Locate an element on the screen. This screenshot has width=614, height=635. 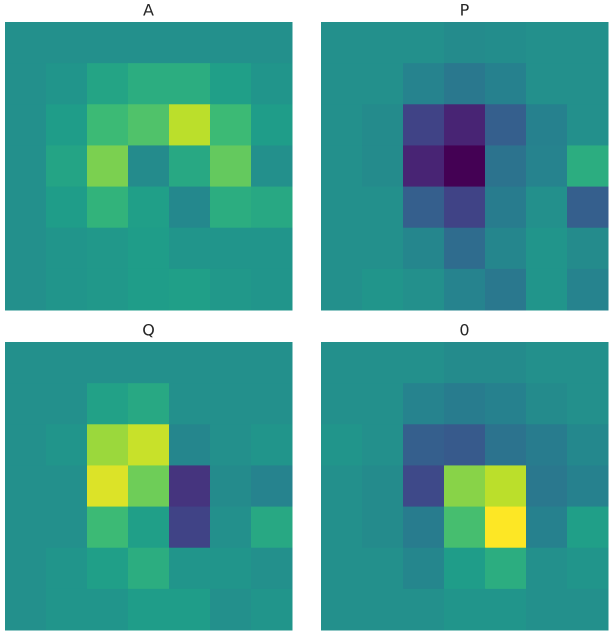
panel-title: P is located at coordinates (465, 10).